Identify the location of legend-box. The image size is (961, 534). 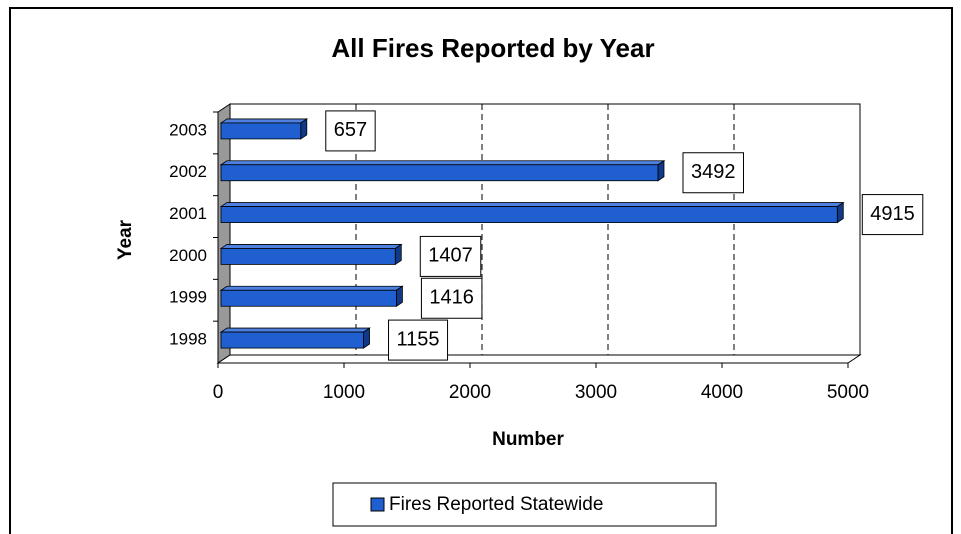
(524, 504).